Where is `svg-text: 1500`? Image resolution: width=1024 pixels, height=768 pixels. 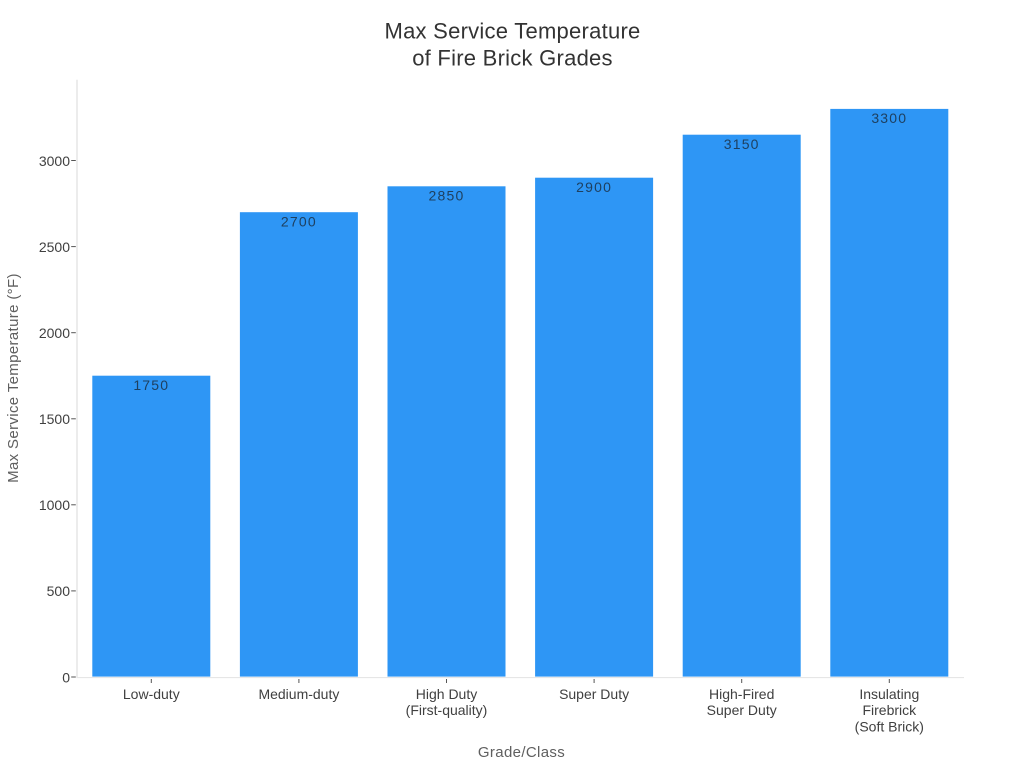 svg-text: 1500 is located at coordinates (54, 419).